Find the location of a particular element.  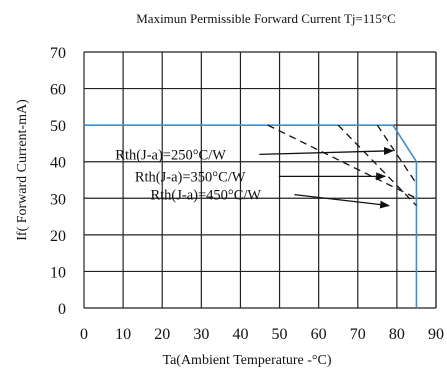

x-tick-label: 50 is located at coordinates (280, 334).